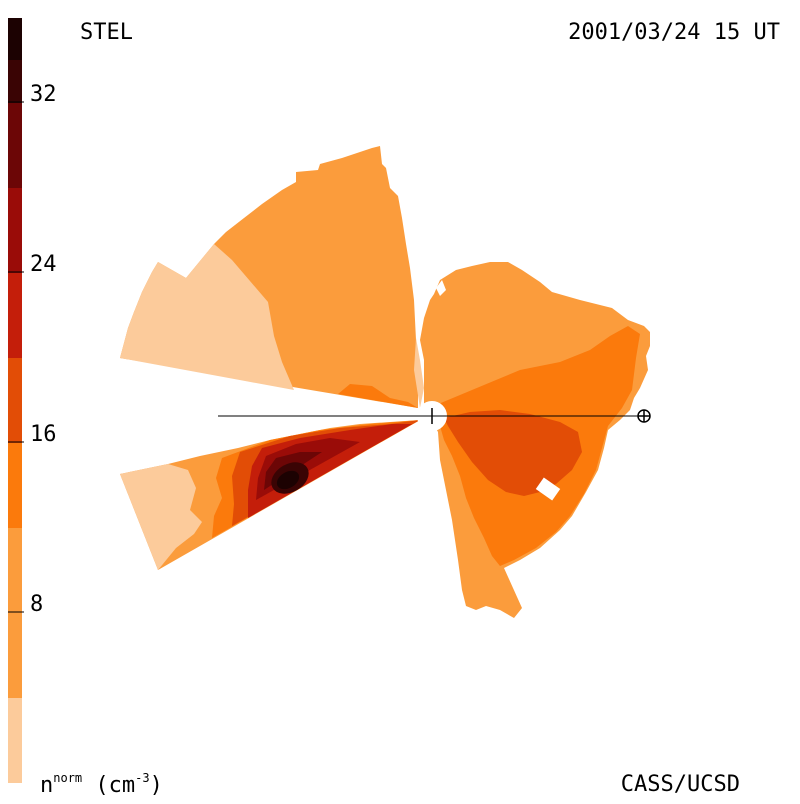 The width and height of the screenshot is (800, 804). Describe the element at coordinates (535, 440) in the screenshot. I see `sector-right` at that location.